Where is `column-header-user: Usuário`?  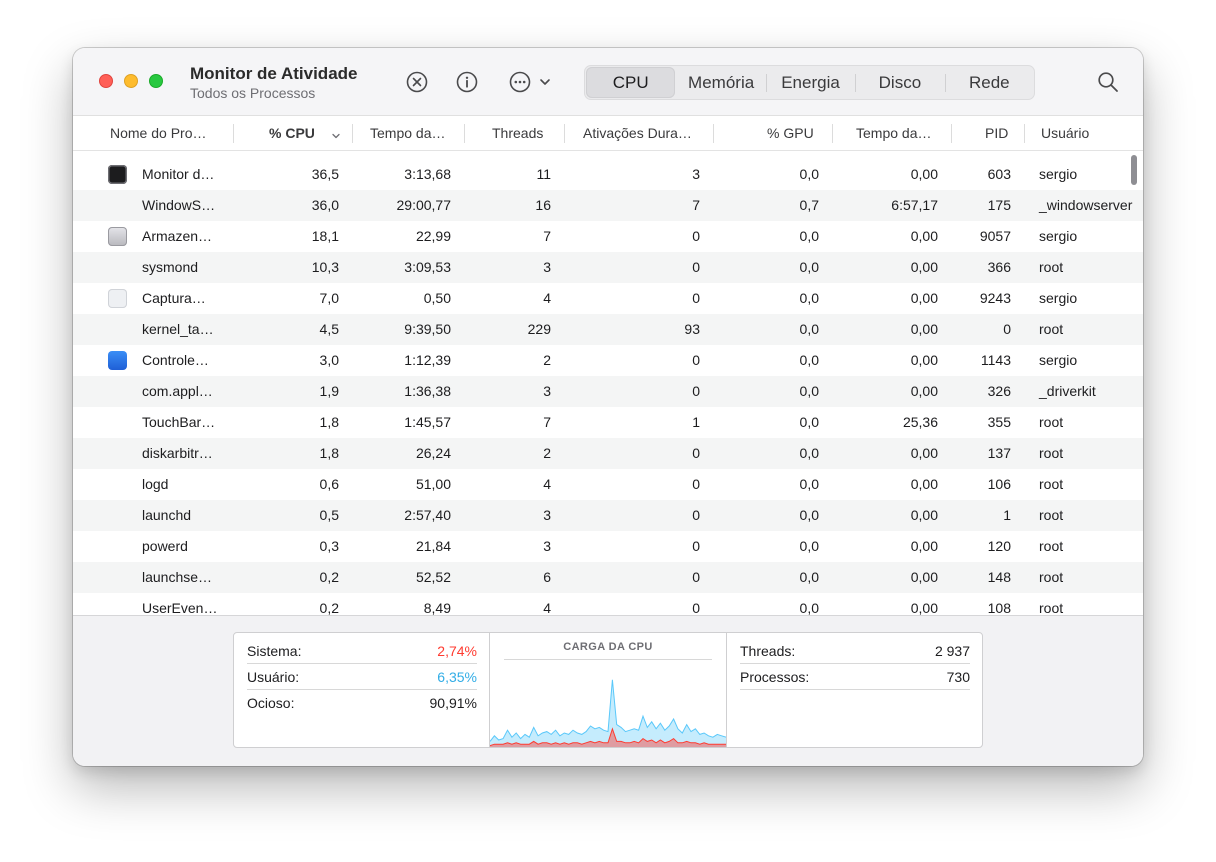
column-header-user: Usuário is located at coordinates (1065, 133).